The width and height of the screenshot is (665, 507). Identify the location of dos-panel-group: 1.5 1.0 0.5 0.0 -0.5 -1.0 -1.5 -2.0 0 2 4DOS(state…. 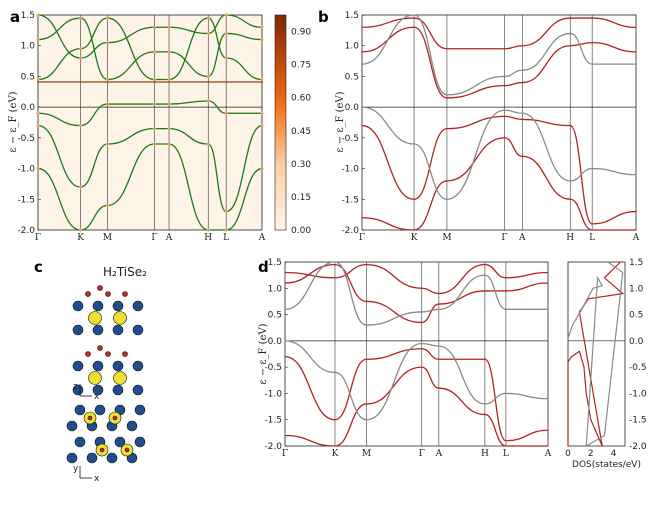
(606, 364).